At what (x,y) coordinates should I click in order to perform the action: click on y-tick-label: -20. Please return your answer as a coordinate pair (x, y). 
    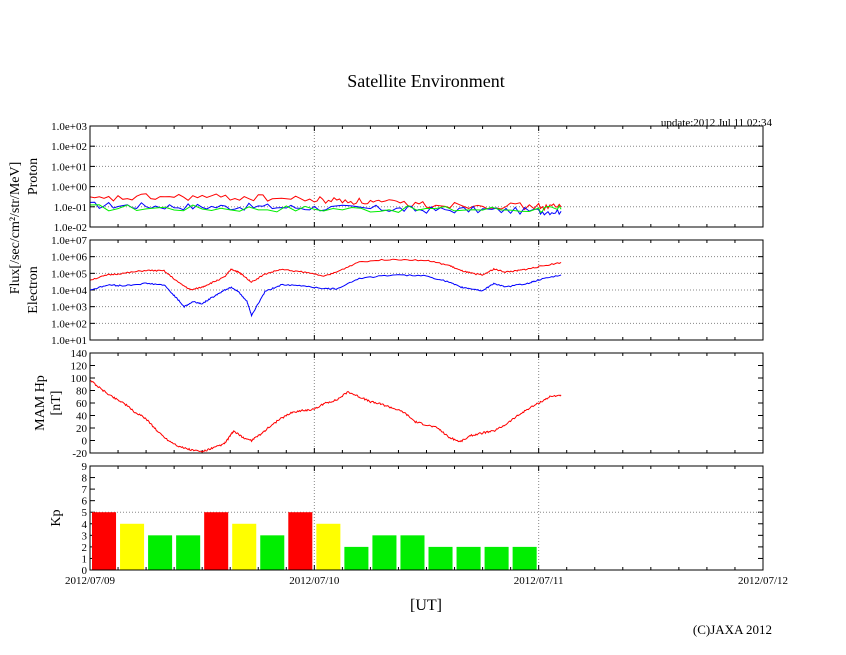
    Looking at the image, I should click on (79, 454).